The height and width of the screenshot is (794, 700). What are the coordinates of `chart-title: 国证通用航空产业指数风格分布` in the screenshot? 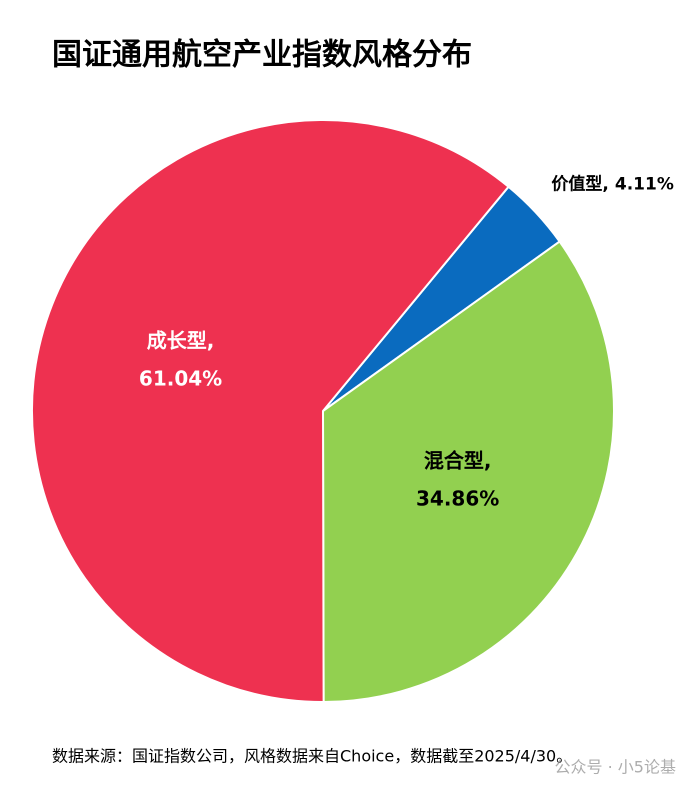 It's located at (262, 55).